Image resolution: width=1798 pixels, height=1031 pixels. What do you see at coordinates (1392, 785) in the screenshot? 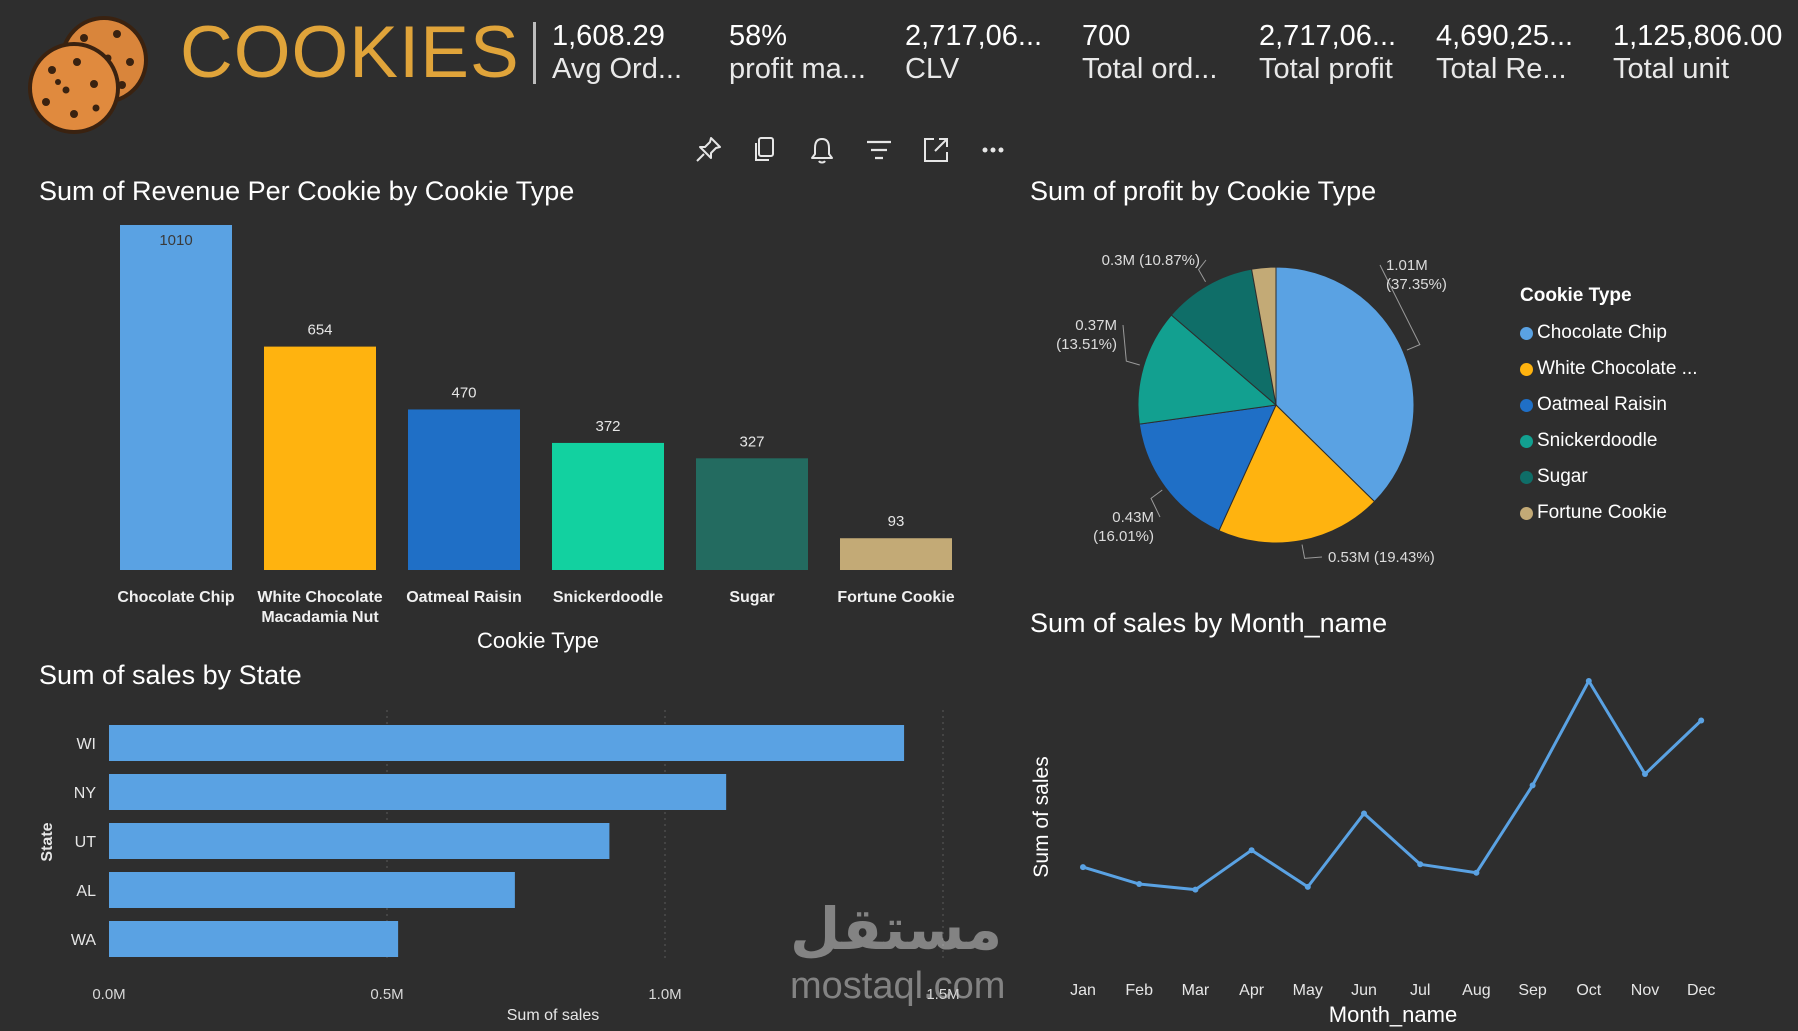
I see `sales-line` at bounding box center [1392, 785].